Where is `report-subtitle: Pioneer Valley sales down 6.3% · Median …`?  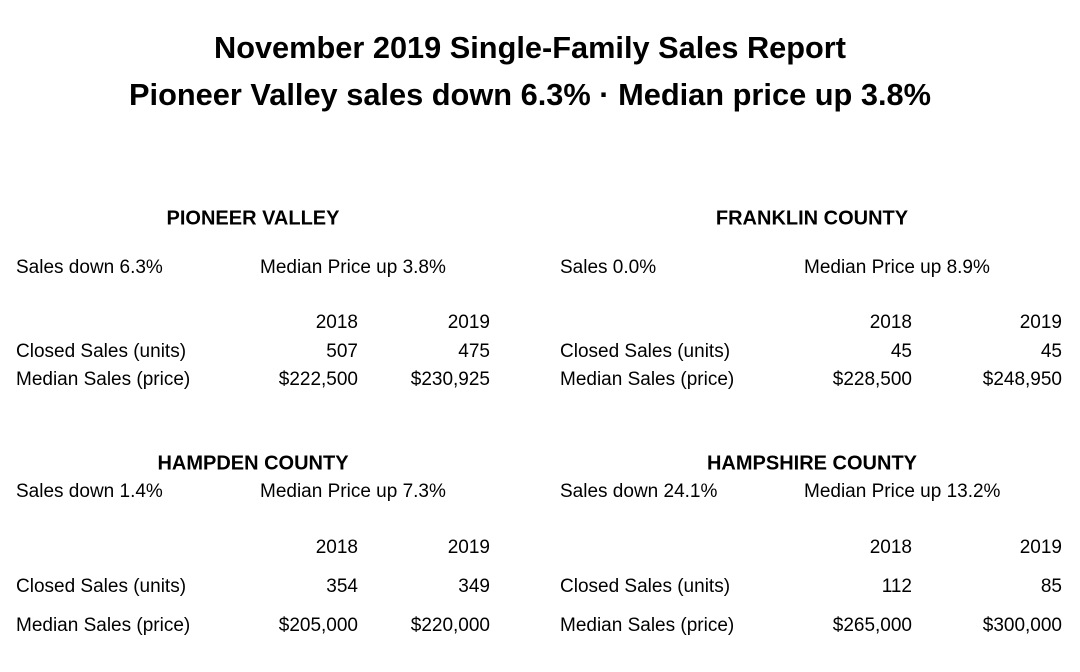
report-subtitle: Pioneer Valley sales down 6.3% · Median … is located at coordinates (530, 94).